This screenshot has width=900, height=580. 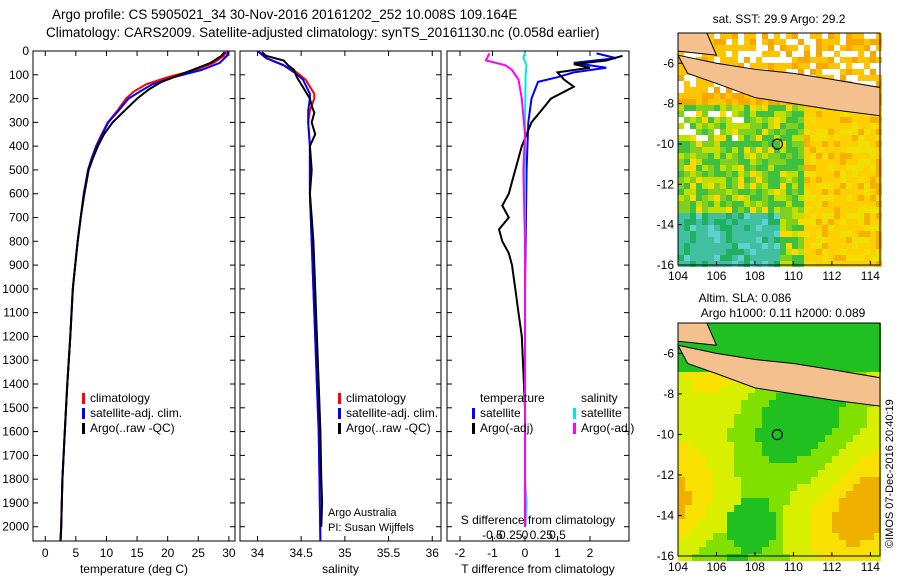 I want to click on sla_map-xtick-label: 108, so click(x=755, y=567).